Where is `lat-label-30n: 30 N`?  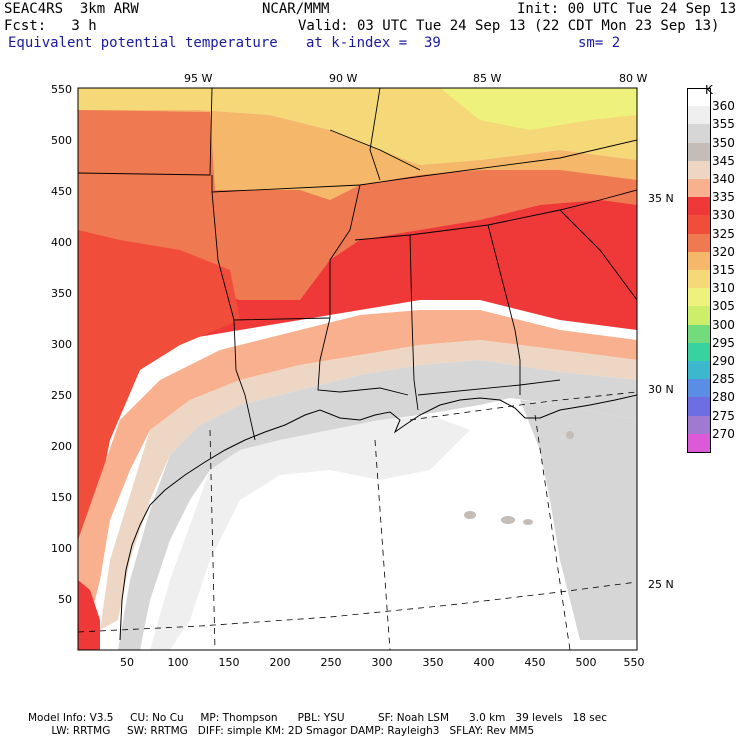
lat-label-30n: 30 N is located at coordinates (661, 389).